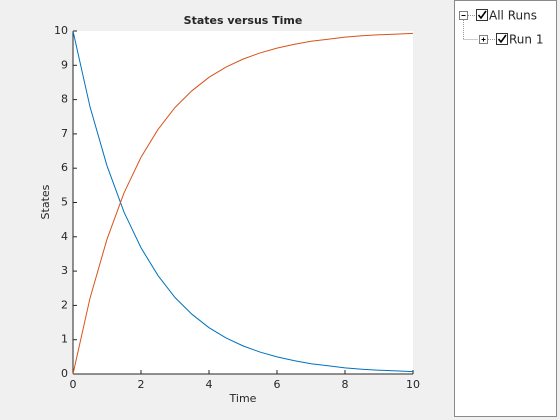  What do you see at coordinates (64, 99) in the screenshot?
I see `y-tick-label: 8` at bounding box center [64, 99].